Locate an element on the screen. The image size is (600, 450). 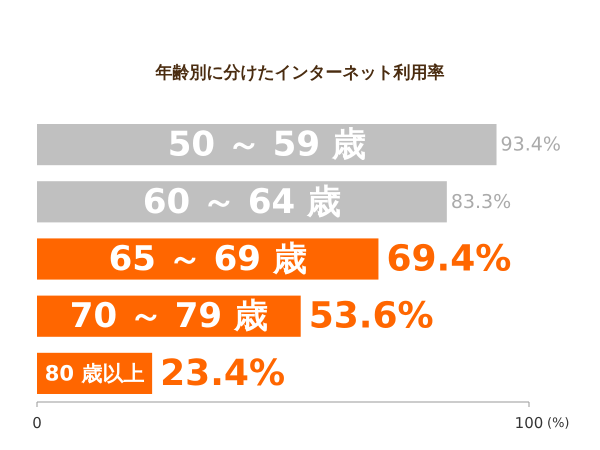
data-label: 83.3% is located at coordinates (481, 201).